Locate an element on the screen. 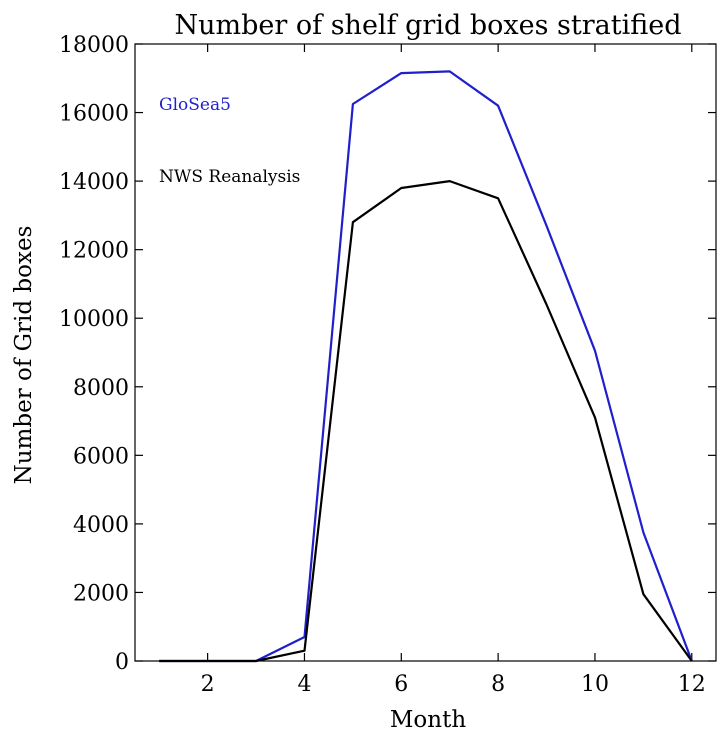 The width and height of the screenshot is (725, 736). y-tick-label: 0 is located at coordinates (122, 662).